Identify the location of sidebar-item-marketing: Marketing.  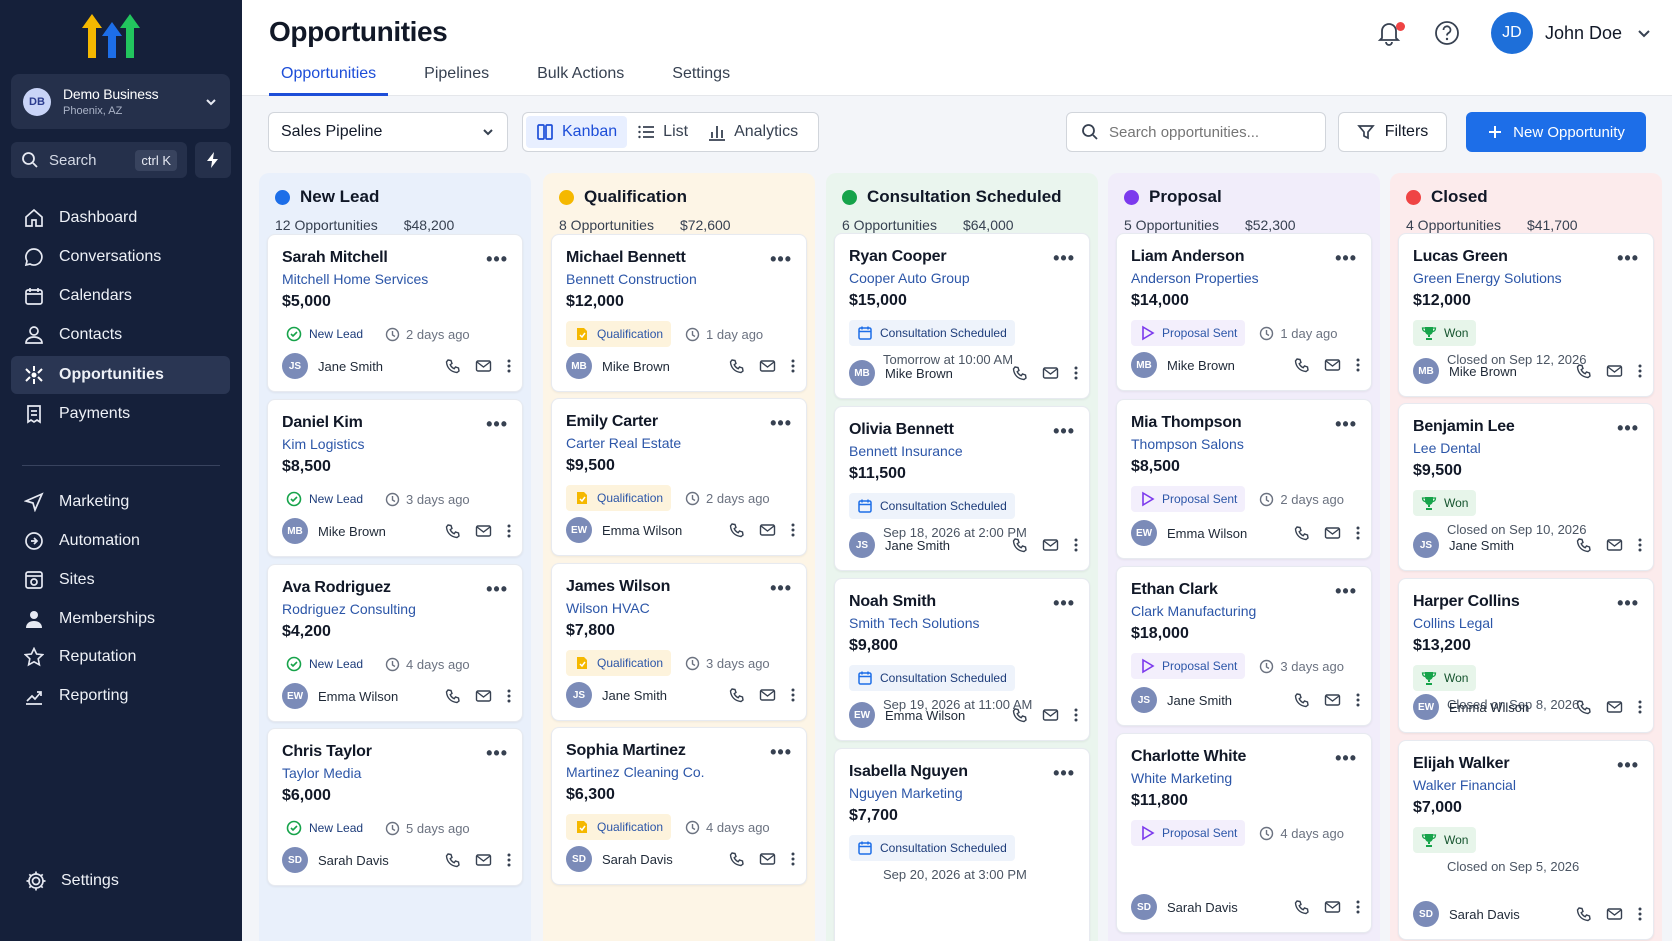
(120, 502).